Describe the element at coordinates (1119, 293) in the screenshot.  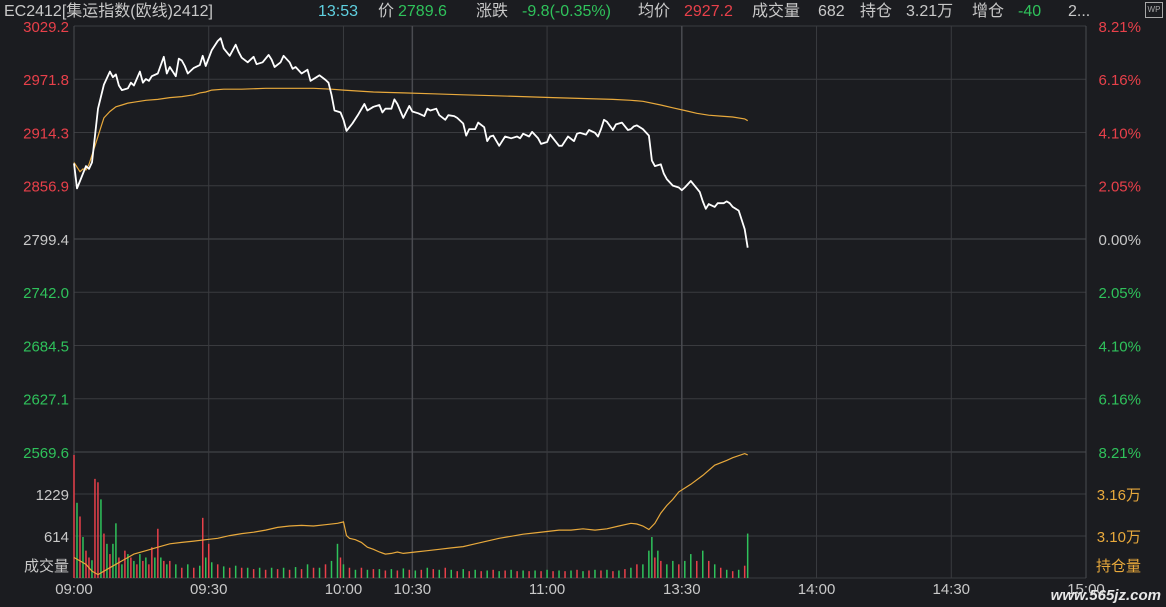
I see `y-tick-label-right: 2.05%` at that location.